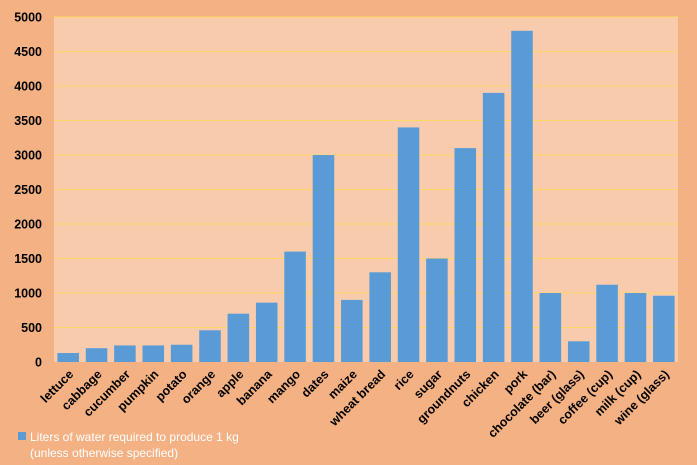 Image resolution: width=697 pixels, height=465 pixels. Describe the element at coordinates (315, 383) in the screenshot. I see `x-tick-label: dates` at that location.